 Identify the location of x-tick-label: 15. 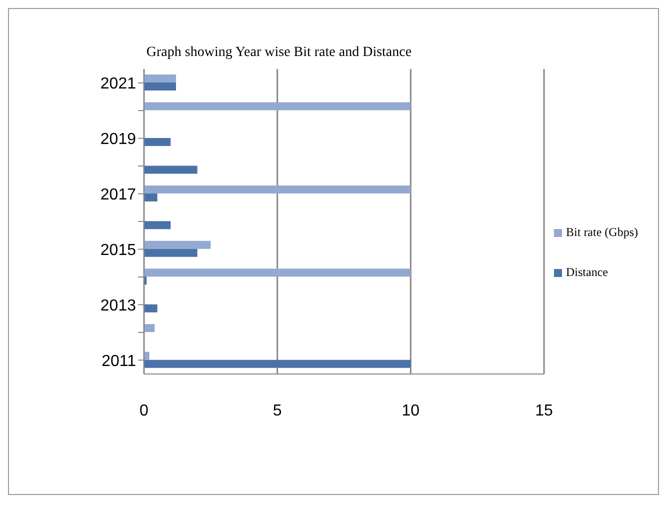
(544, 411).